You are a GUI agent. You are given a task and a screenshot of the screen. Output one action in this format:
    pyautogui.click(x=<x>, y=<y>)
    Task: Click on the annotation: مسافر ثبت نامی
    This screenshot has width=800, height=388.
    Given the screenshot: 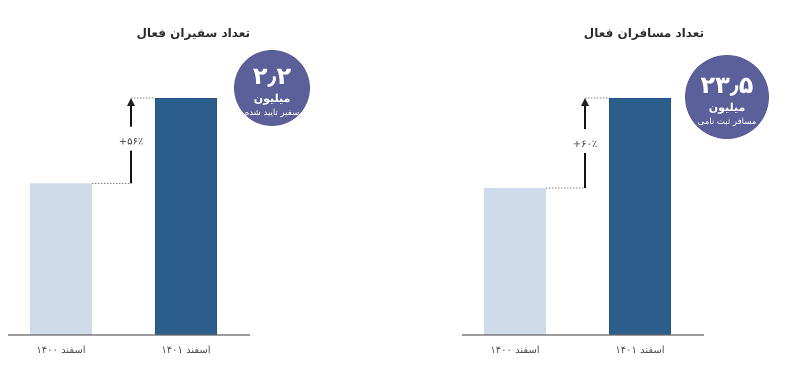 What is the action you would take?
    pyautogui.click(x=727, y=122)
    